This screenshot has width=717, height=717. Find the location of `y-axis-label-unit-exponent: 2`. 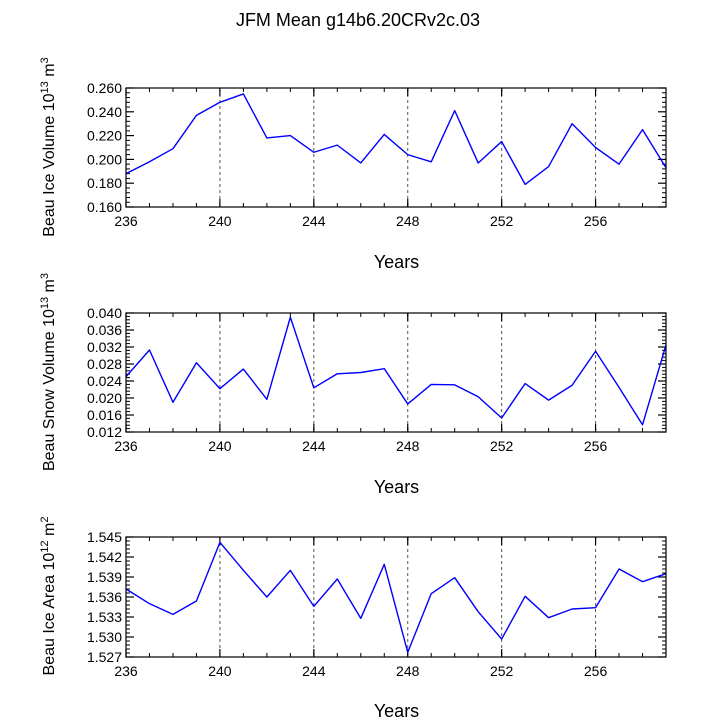

y-axis-label-unit-exponent: 2 is located at coordinates (45, 520).